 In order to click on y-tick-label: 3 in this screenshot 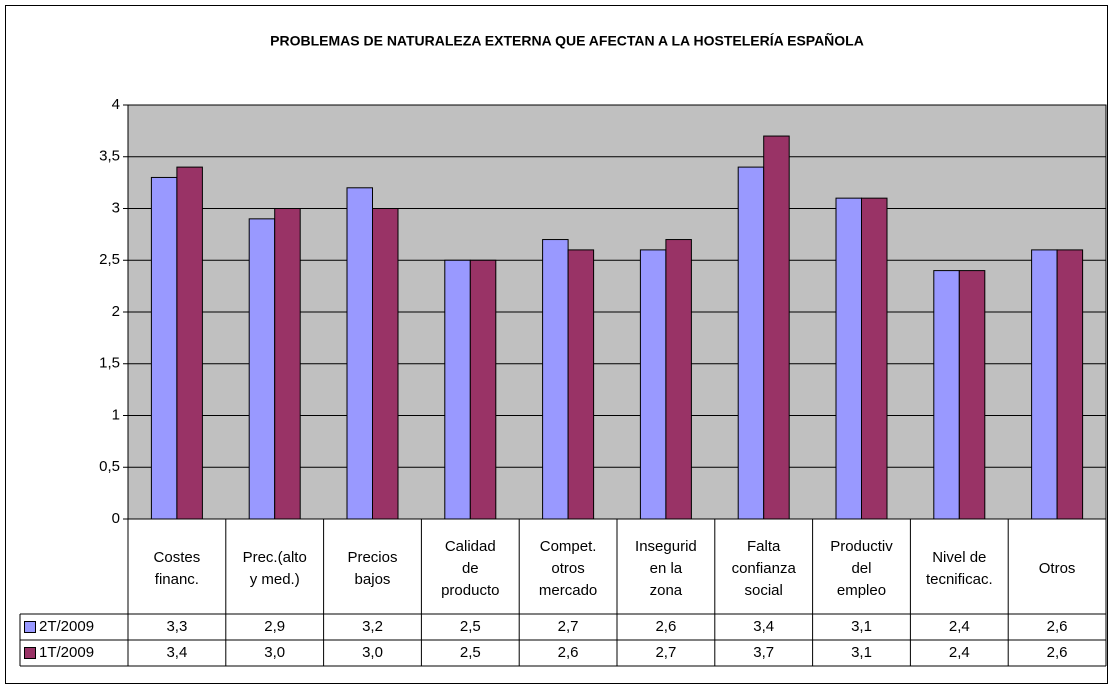, I will do `click(116, 207)`.